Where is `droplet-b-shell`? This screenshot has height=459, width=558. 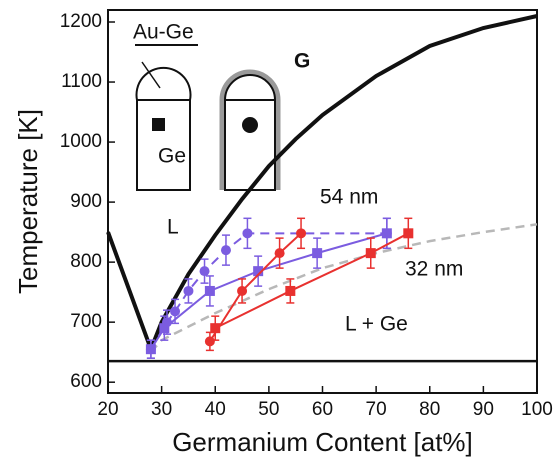 droplet-b-shell is located at coordinates (250, 129).